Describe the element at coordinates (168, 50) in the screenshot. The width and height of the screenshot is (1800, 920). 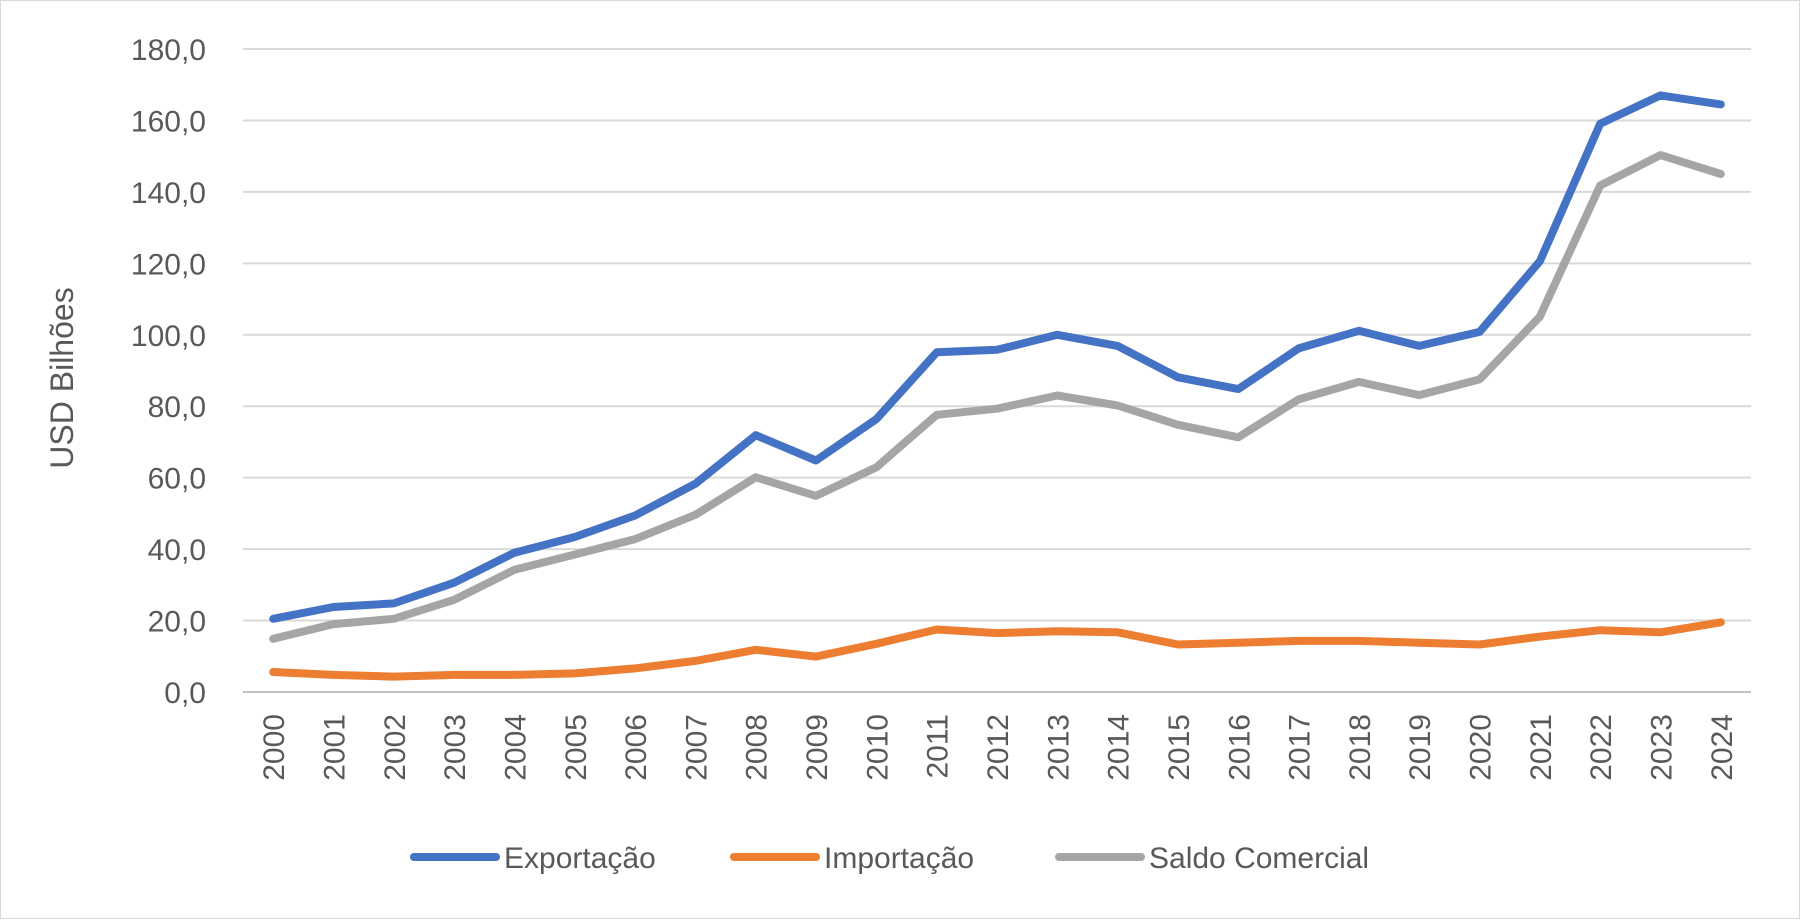
I see `y-tick-label: 180,0` at that location.